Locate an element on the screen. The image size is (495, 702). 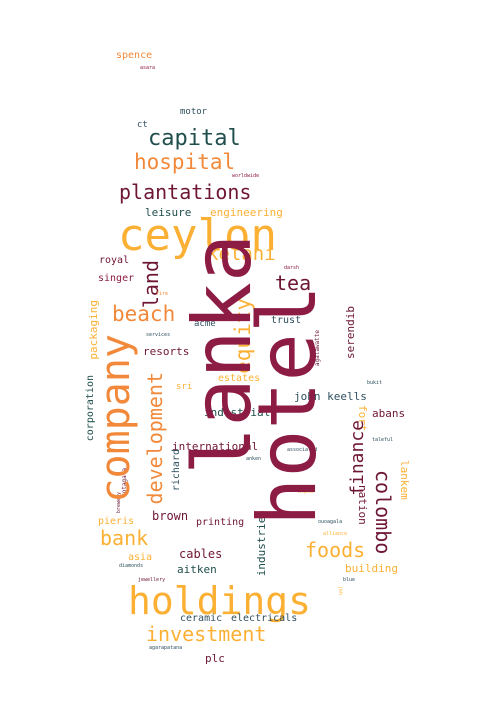
word-kelani: kelani is located at coordinates (241, 254).